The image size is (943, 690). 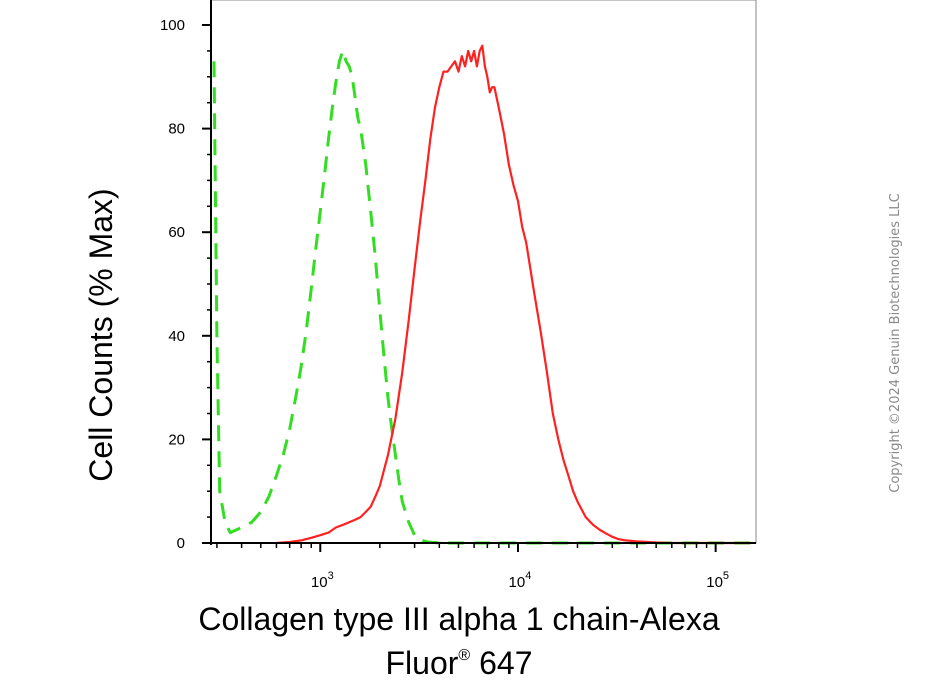 I want to click on x-axis-label-fluor: Fluor, so click(x=422, y=663).